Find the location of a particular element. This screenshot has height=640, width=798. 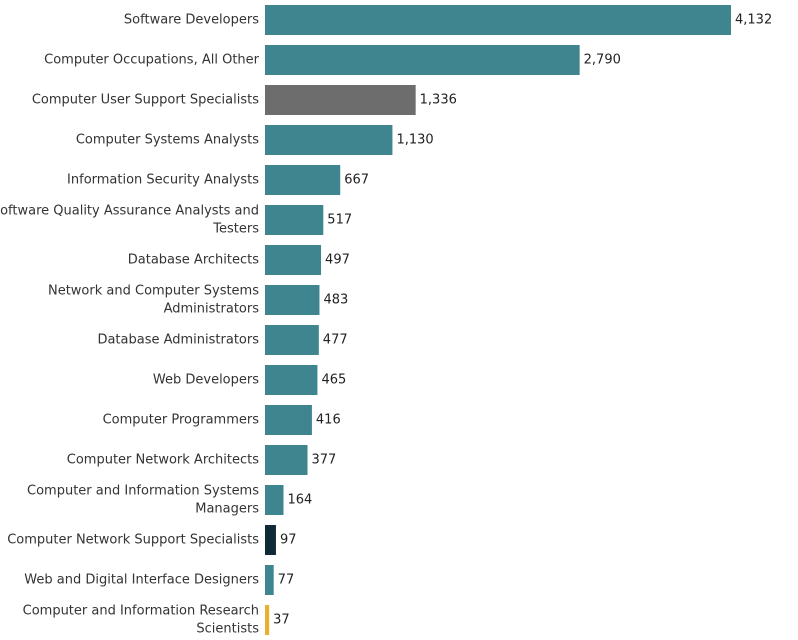

category-label-line: Computer and Information Systems is located at coordinates (143, 491).